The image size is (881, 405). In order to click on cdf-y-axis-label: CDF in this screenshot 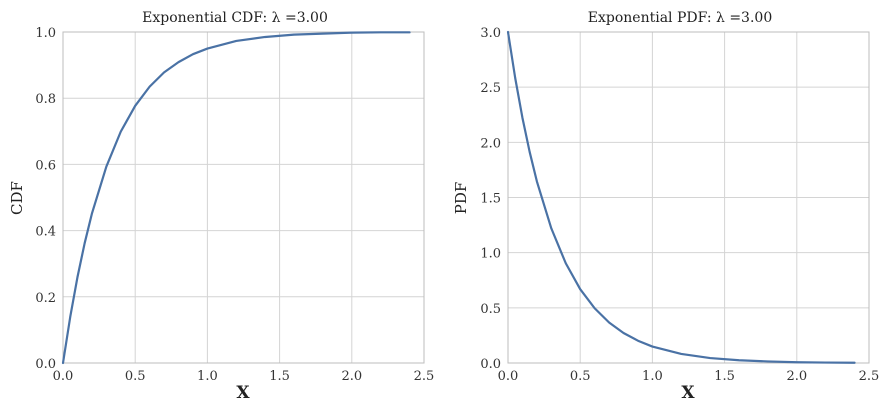, I will do `click(17, 198)`.